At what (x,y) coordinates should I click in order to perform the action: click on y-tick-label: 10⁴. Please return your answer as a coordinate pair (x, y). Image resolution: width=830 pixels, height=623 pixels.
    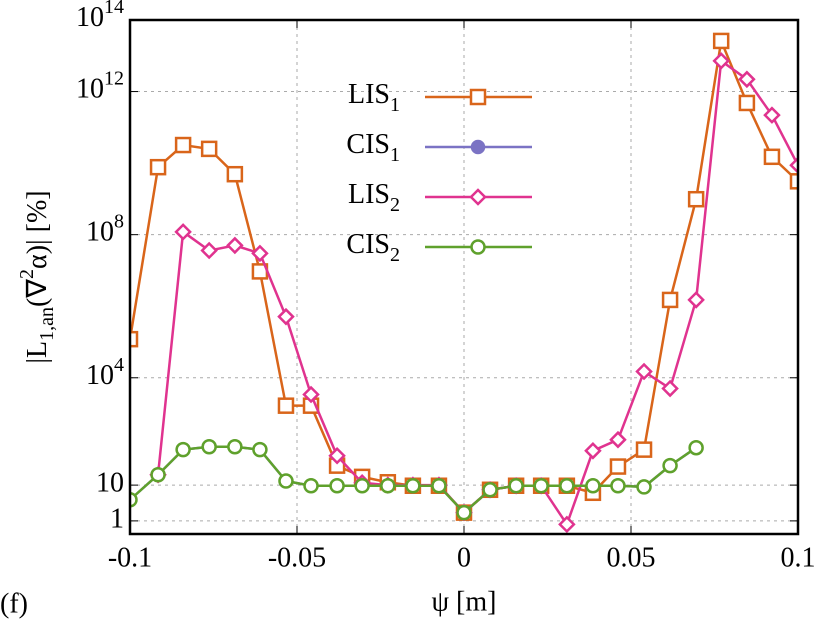
    Looking at the image, I should click on (105, 372).